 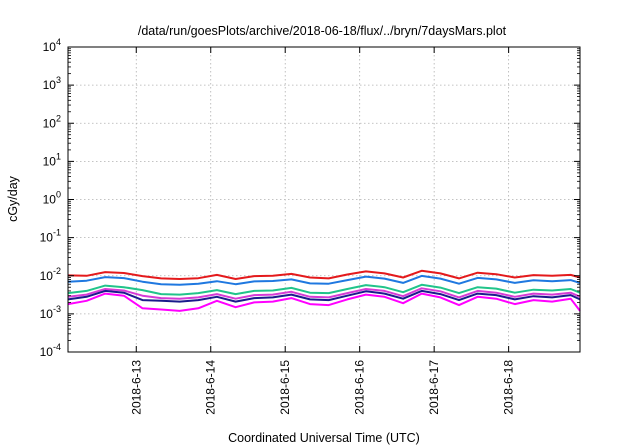 What do you see at coordinates (52, 198) in the screenshot?
I see `y-tick-label: 10⁰` at bounding box center [52, 198].